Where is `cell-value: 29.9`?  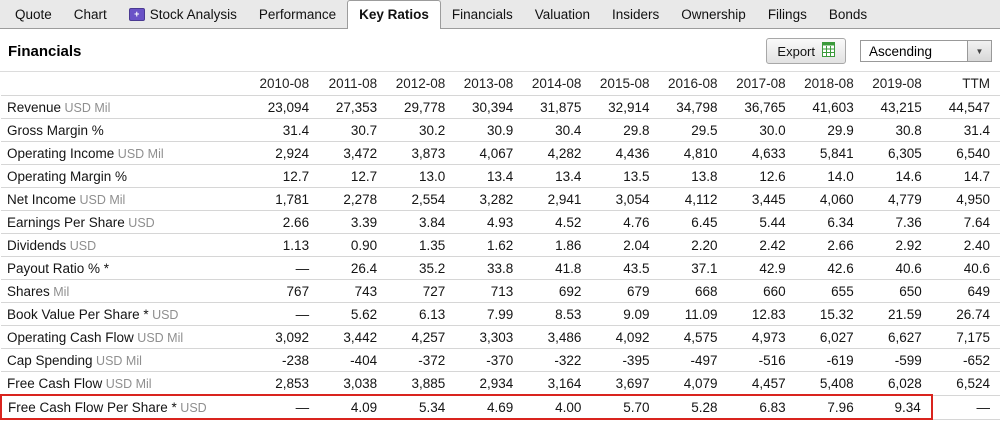
cell-value: 29.9 is located at coordinates (829, 130).